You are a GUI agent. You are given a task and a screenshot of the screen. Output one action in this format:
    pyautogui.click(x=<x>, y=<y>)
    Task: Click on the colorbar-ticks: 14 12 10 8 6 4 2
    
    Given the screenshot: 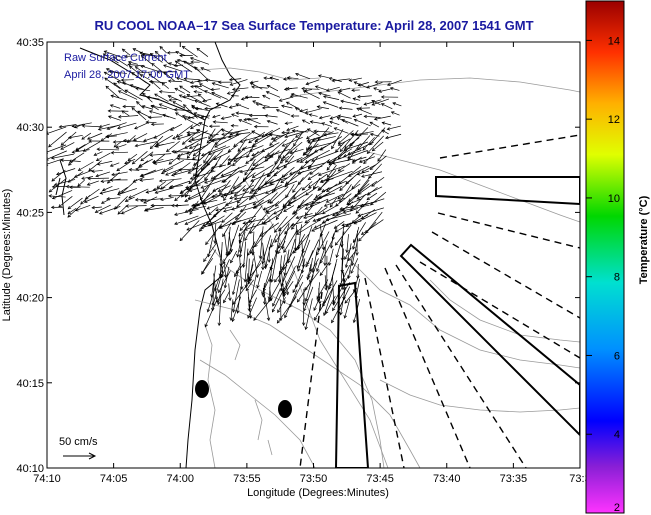 What is the action you would take?
    pyautogui.click(x=603, y=274)
    